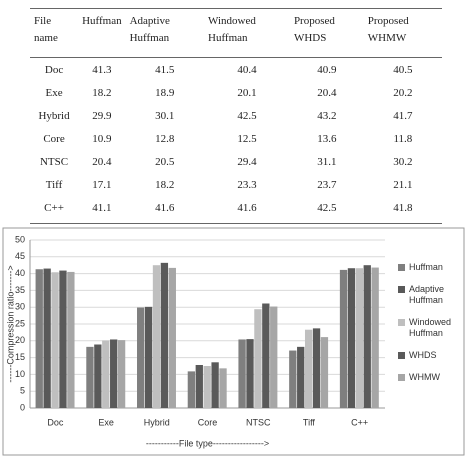 Image resolution: width=467 pixels, height=457 pixels. What do you see at coordinates (430, 295) in the screenshot?
I see `legend-entry: Adaptive Huffman` at bounding box center [430, 295].